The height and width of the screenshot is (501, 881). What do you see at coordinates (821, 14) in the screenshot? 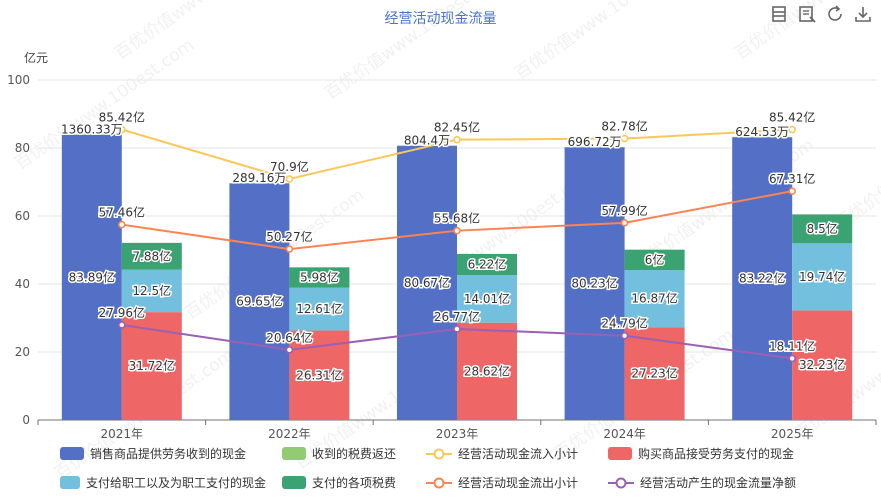
I see `chart-toolbar` at bounding box center [821, 14].